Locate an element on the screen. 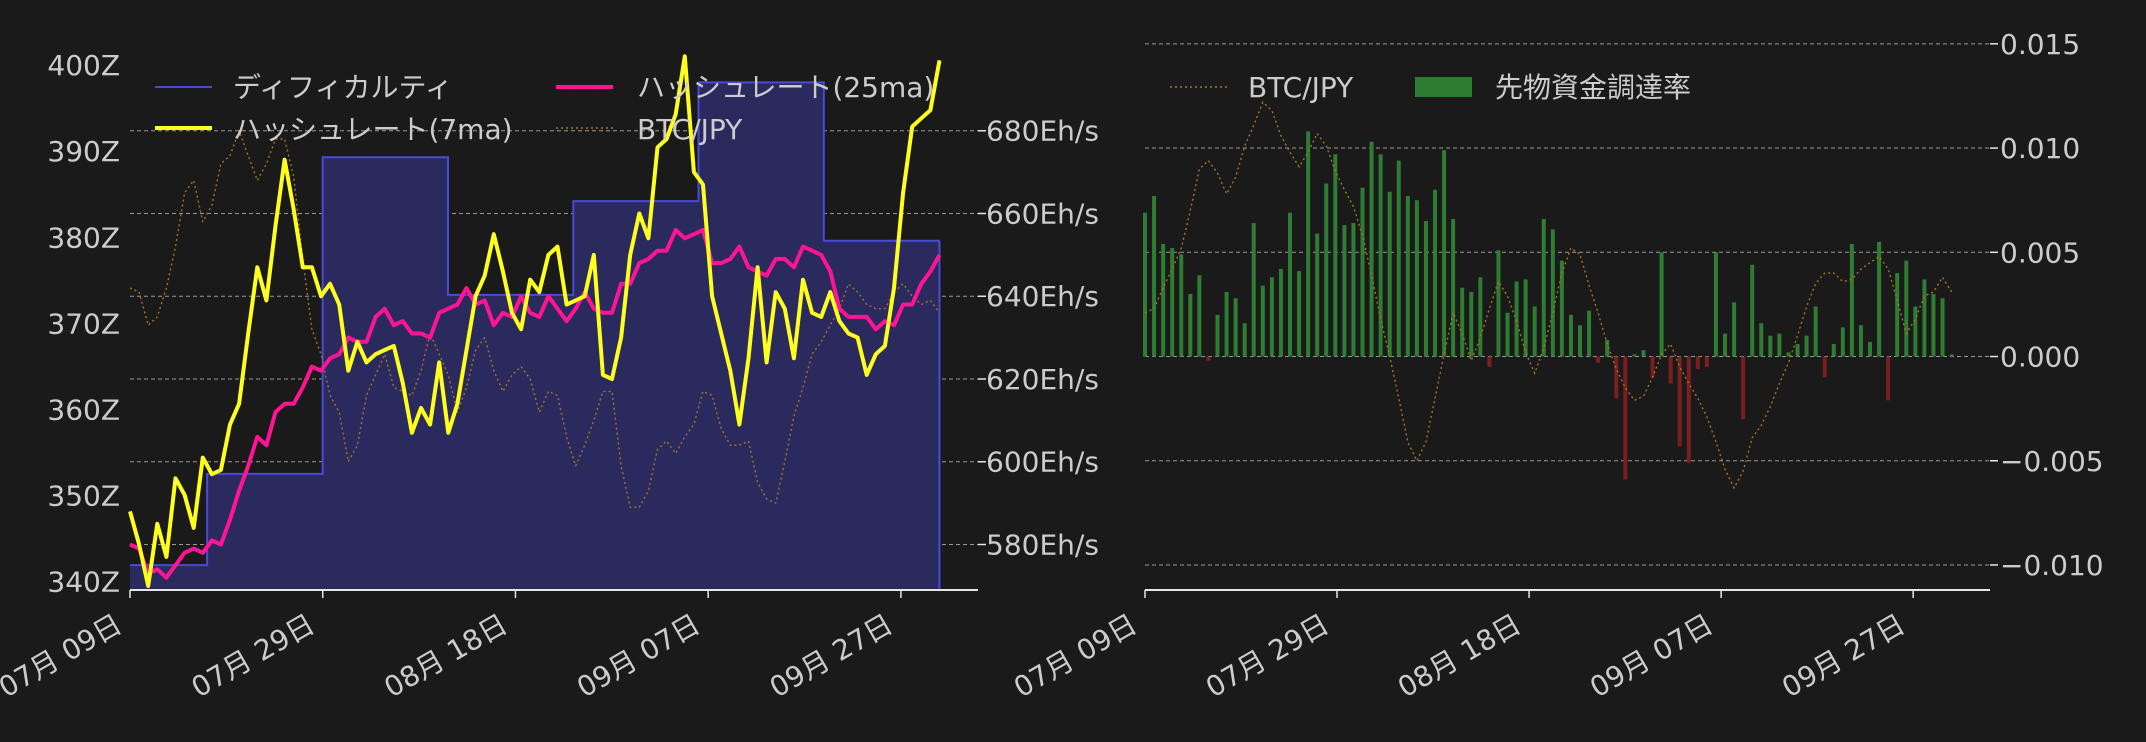 This screenshot has height=742, width=2146. legend-label-hashrate-7ma: ハッシュレート(7ma) is located at coordinates (373, 129).